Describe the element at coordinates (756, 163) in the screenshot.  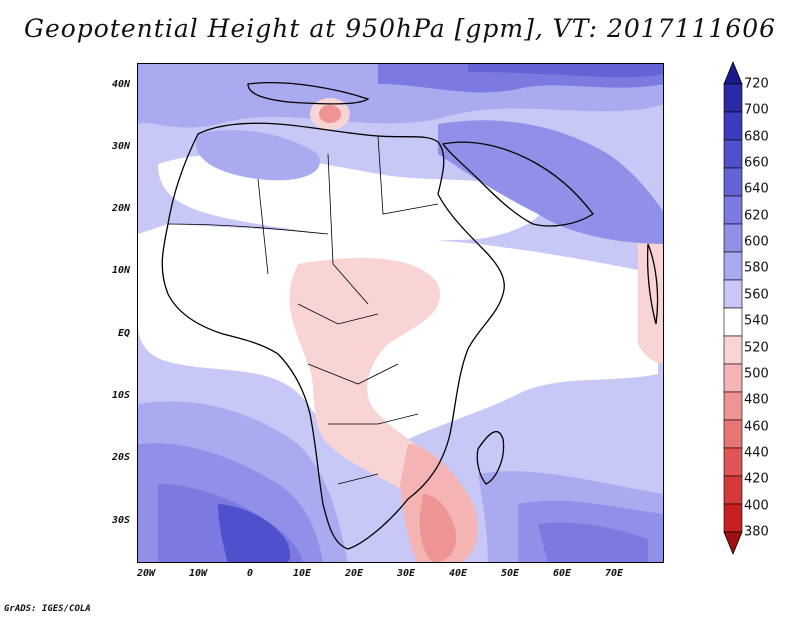
I see `colorbar-tick-label: 660` at that location.